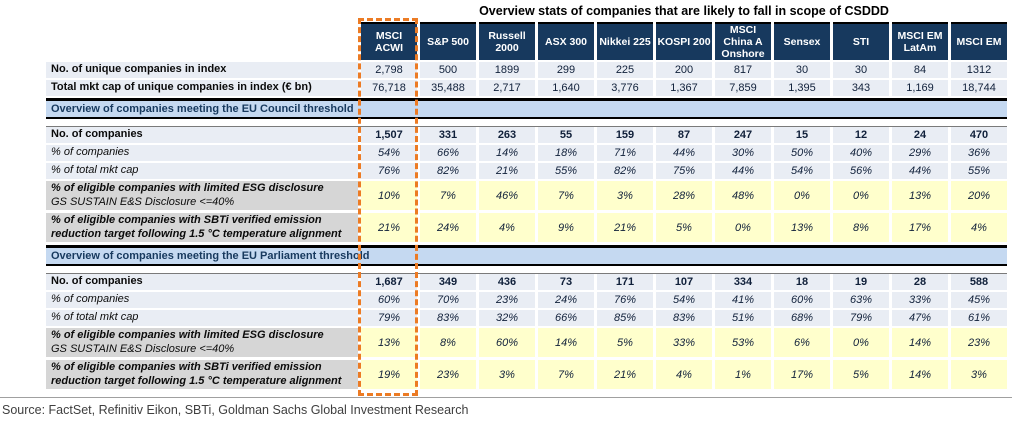  I want to click on data-cell: 8%, so click(861, 227).